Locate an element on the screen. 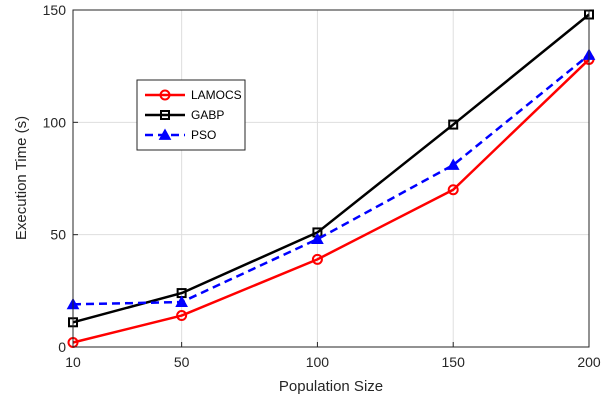 The image size is (610, 400). legend-label: PSO is located at coordinates (203, 135).